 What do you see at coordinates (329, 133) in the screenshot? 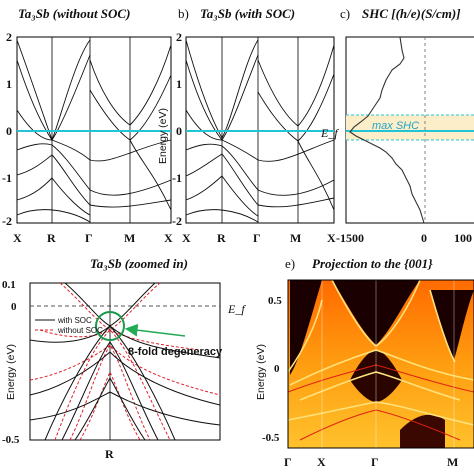
I see `panel-c-ef-label: E_f` at bounding box center [329, 133].